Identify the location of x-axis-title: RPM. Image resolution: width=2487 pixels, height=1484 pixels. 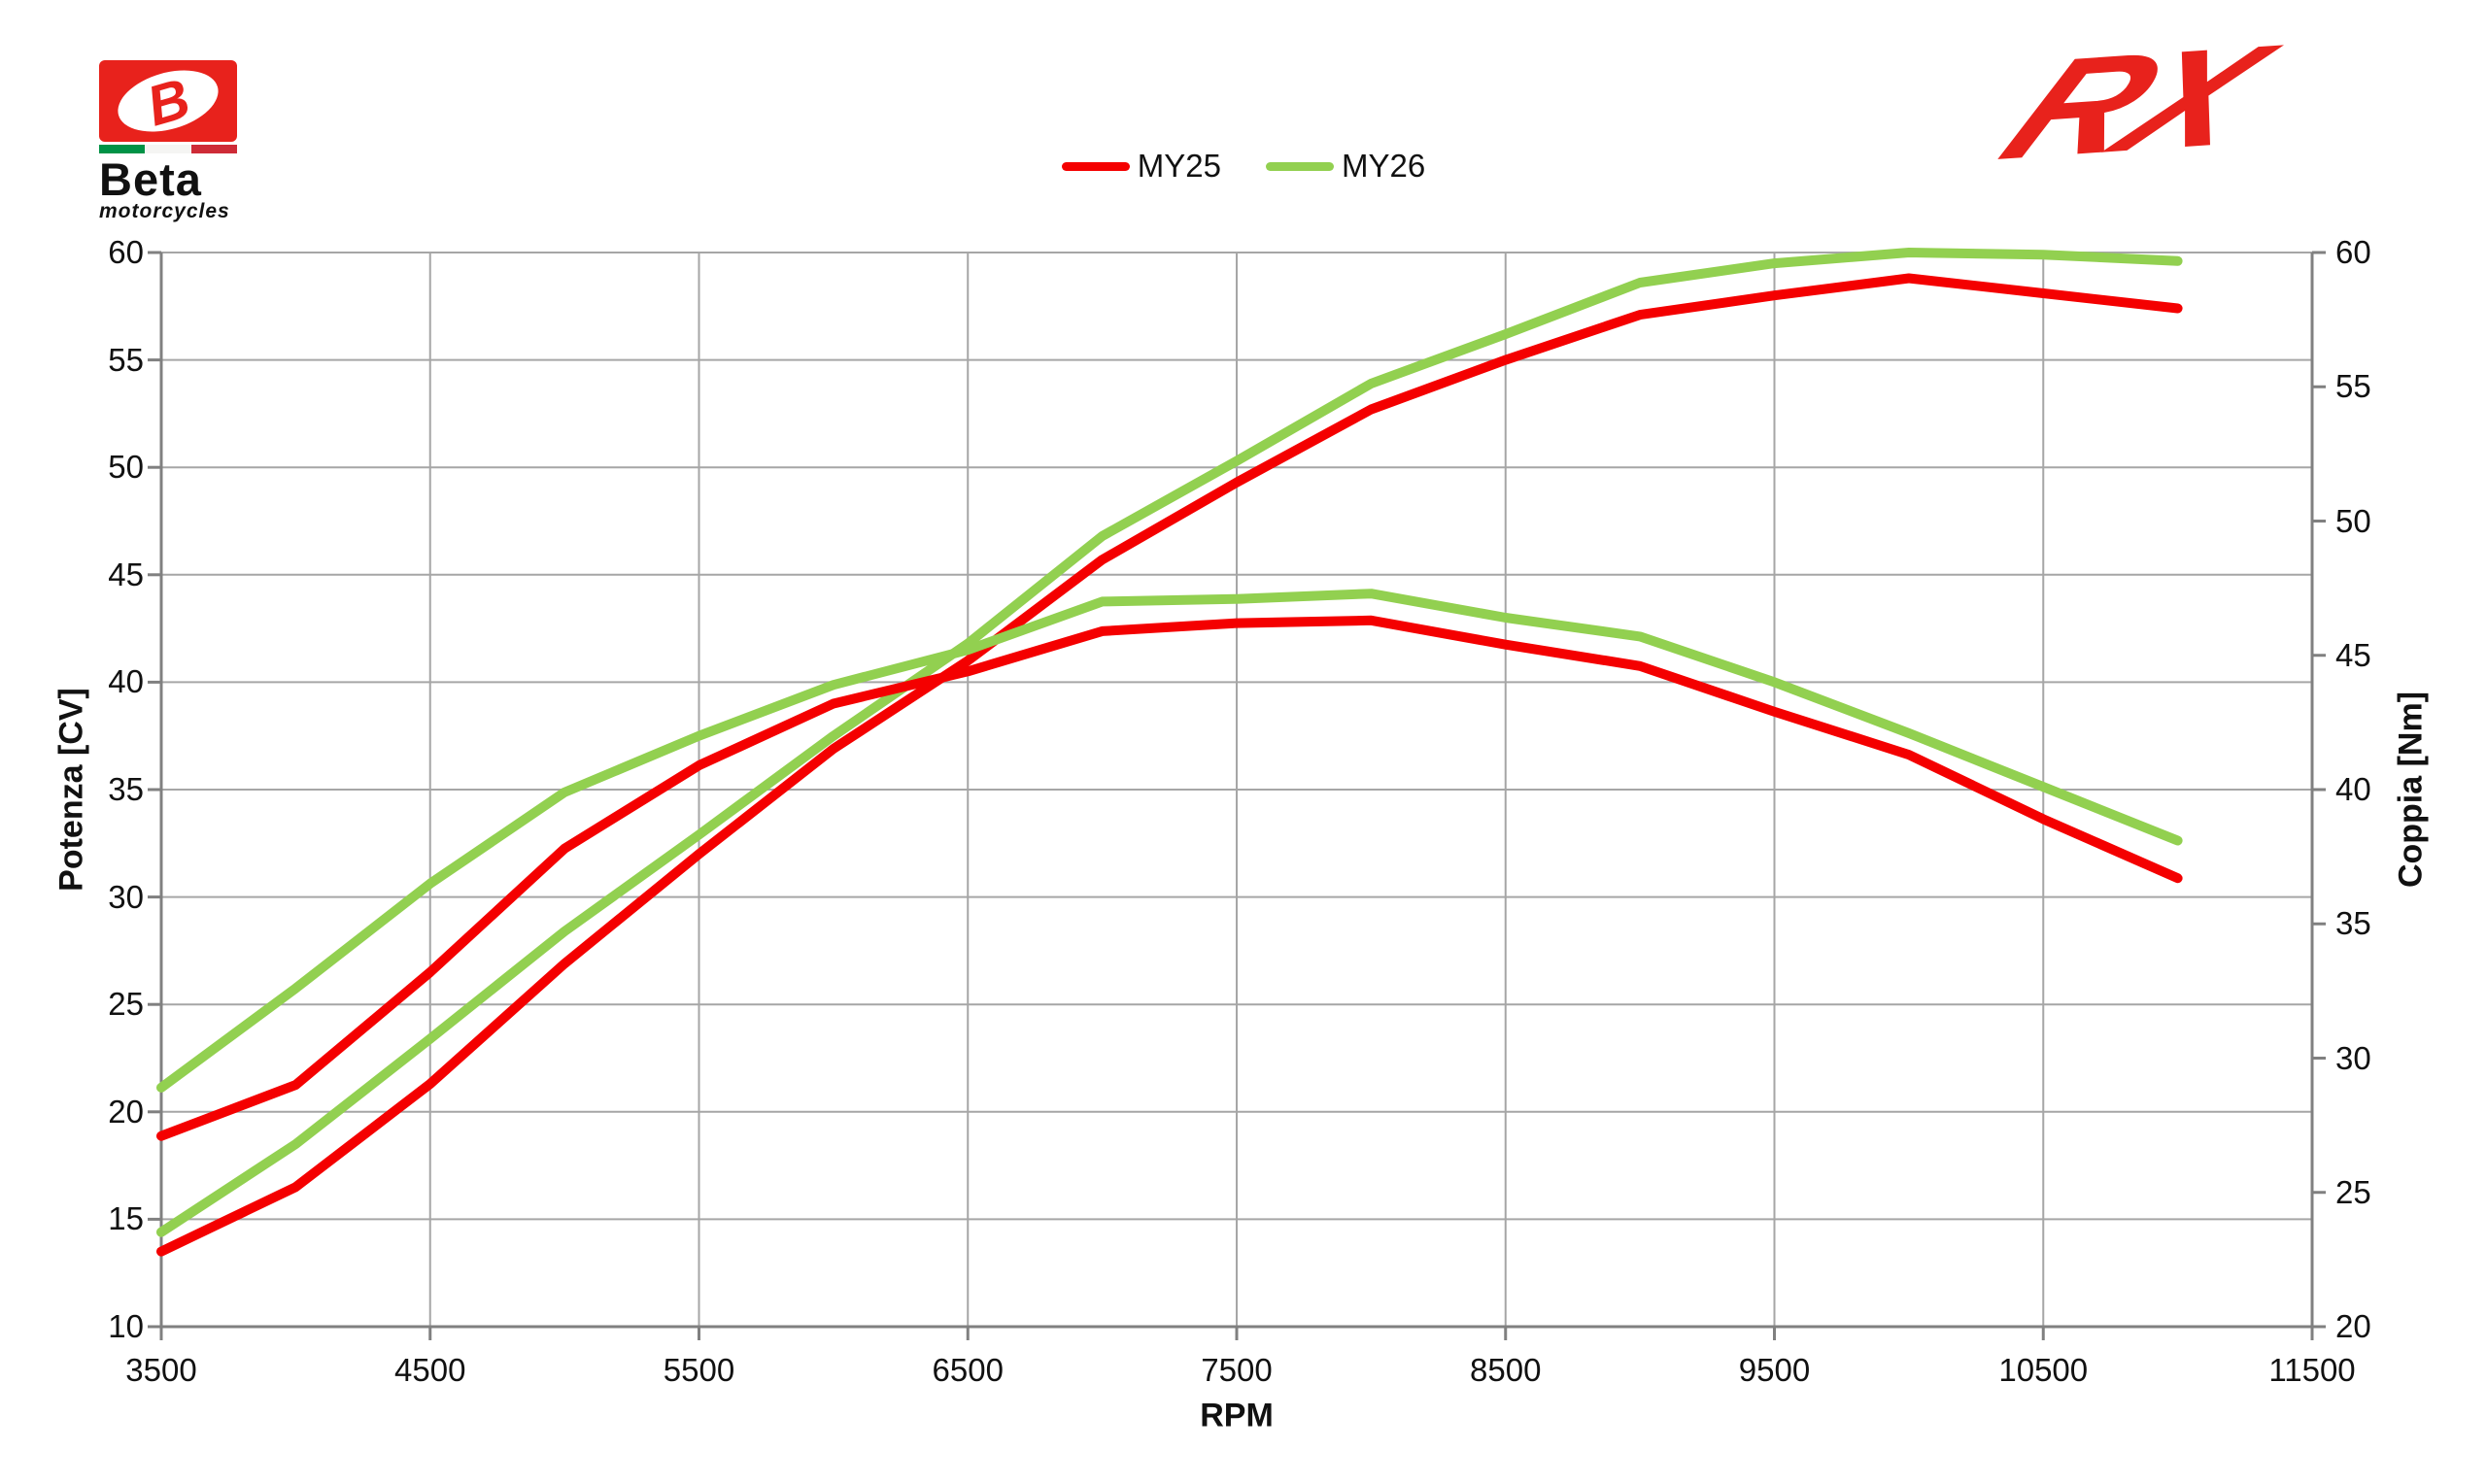
(1237, 1415).